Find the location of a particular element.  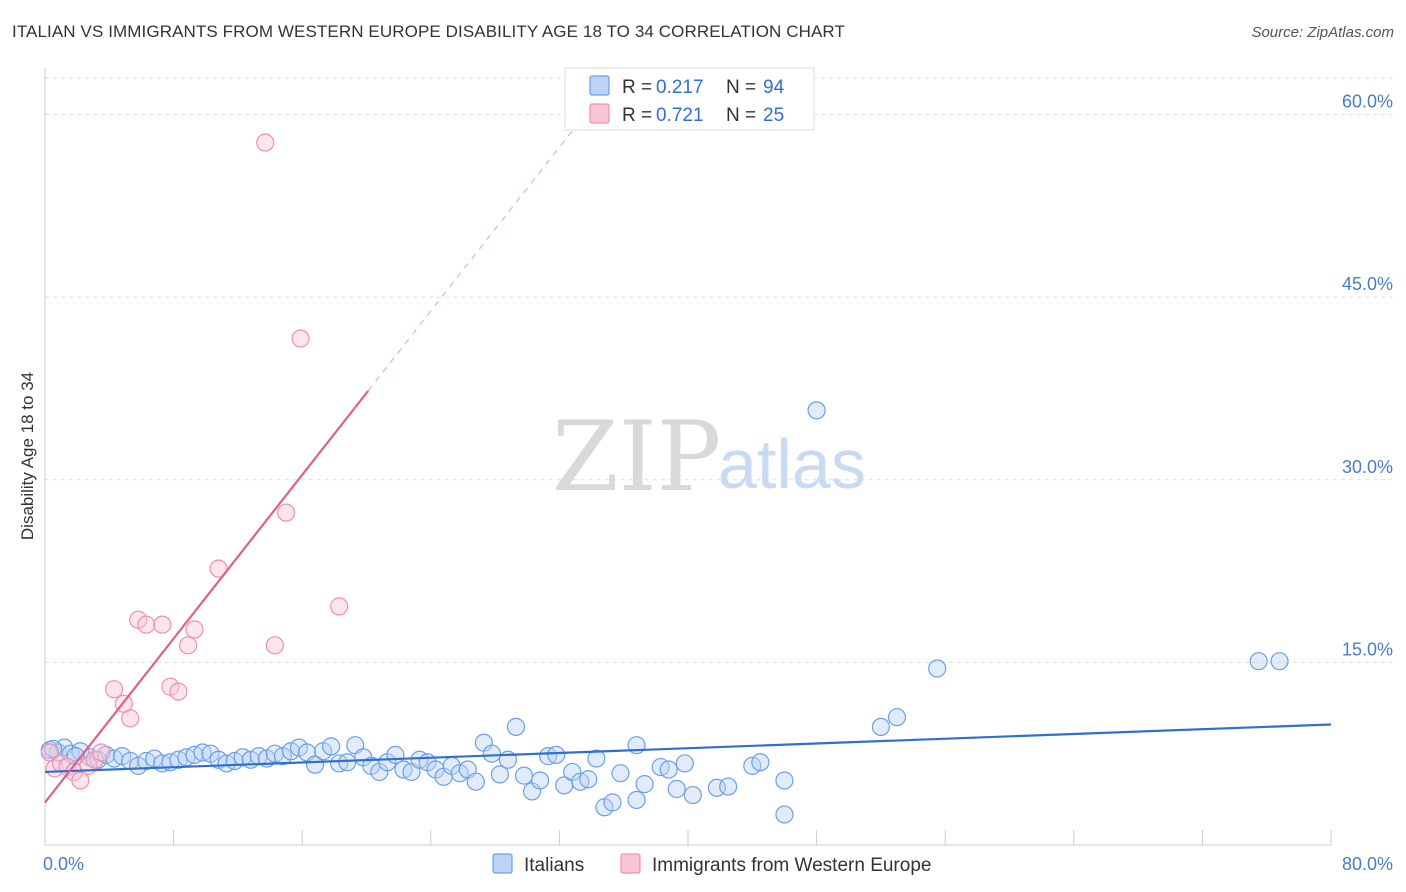

italians-trend-line is located at coordinates (688, 748).